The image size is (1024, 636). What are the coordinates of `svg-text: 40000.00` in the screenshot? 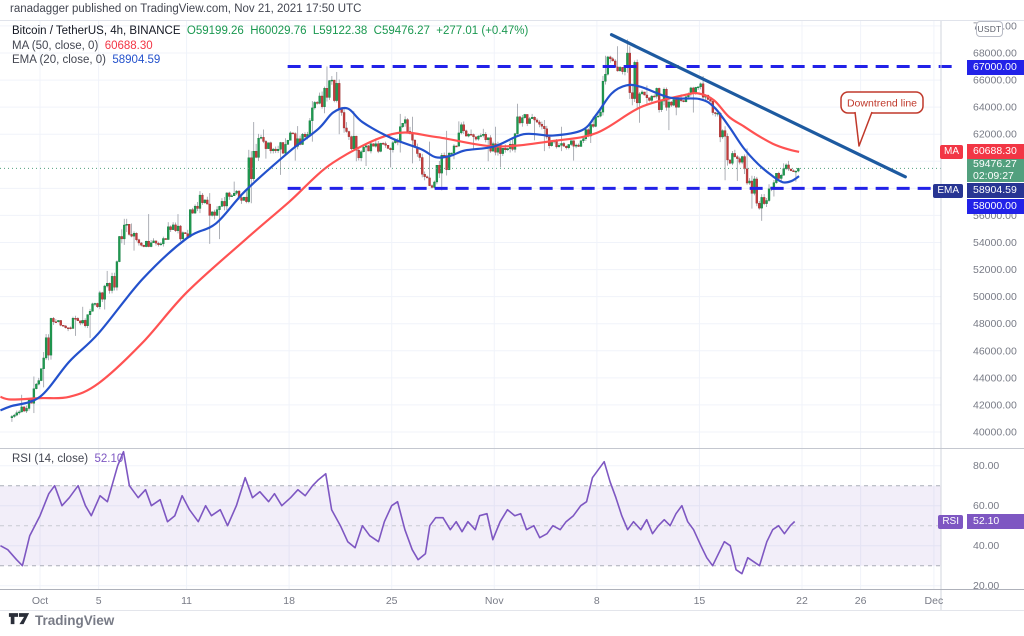 It's located at (995, 432).